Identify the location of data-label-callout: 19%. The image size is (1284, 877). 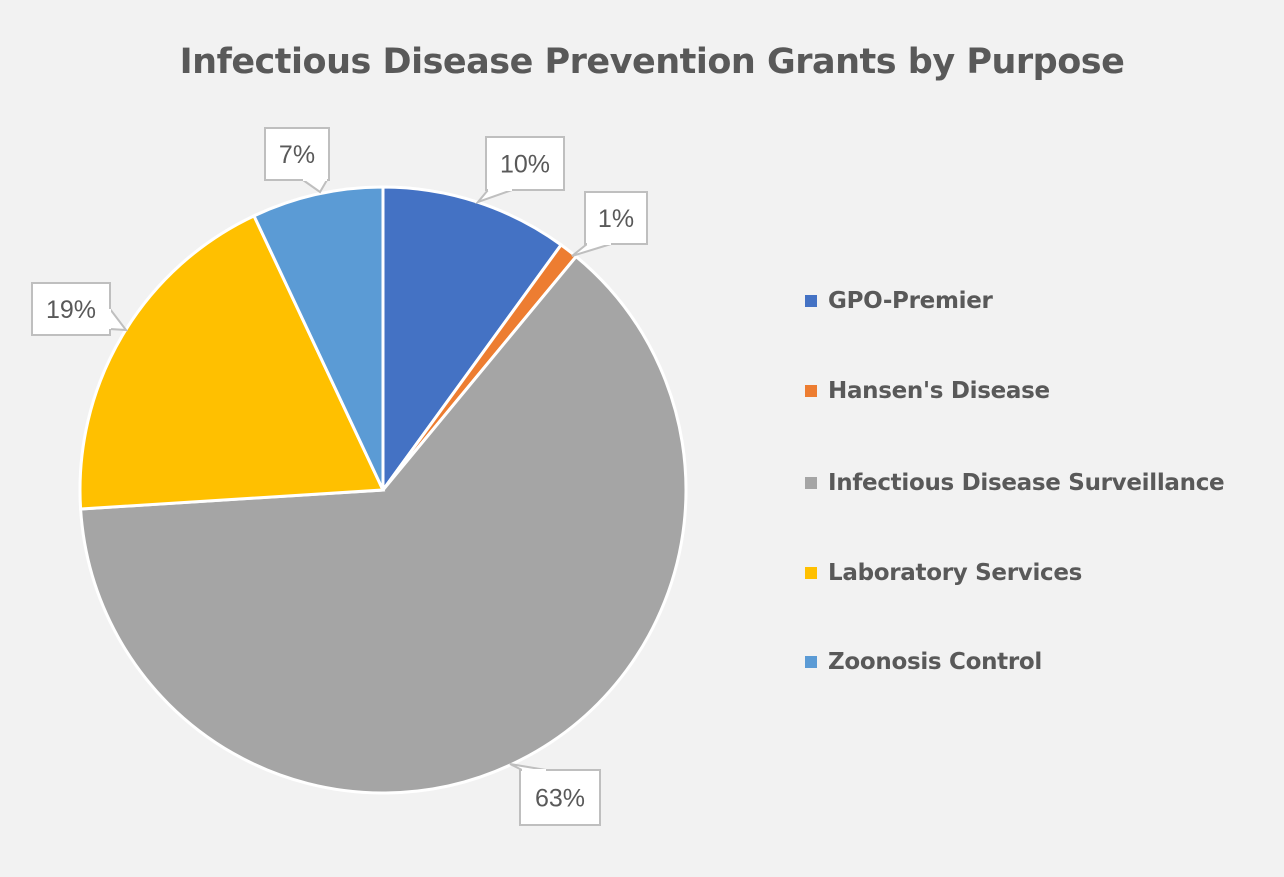
(80, 309).